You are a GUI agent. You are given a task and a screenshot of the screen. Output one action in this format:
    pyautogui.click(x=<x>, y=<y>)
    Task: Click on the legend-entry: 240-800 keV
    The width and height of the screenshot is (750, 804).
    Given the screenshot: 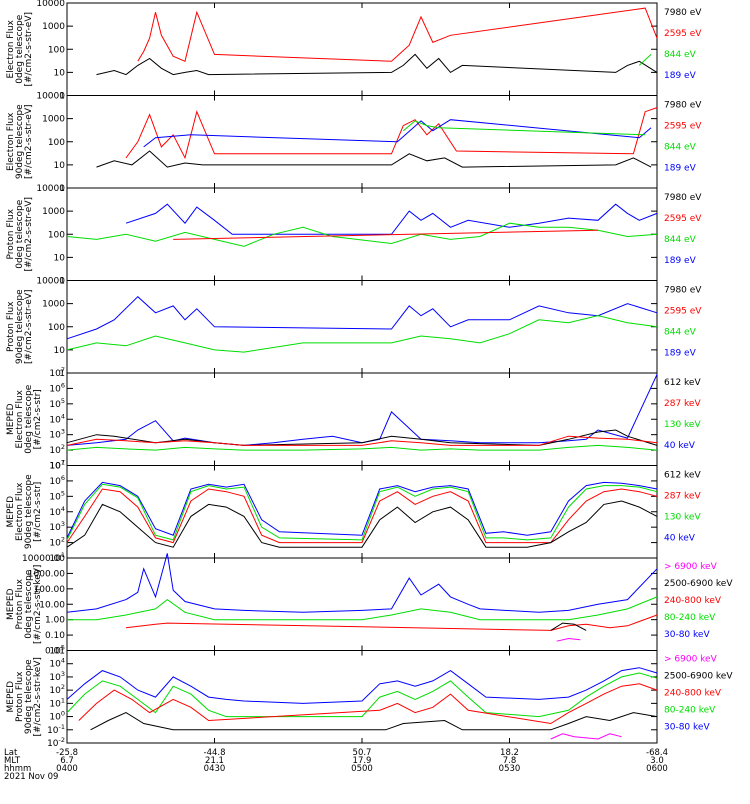 What is the action you would take?
    pyautogui.click(x=693, y=601)
    